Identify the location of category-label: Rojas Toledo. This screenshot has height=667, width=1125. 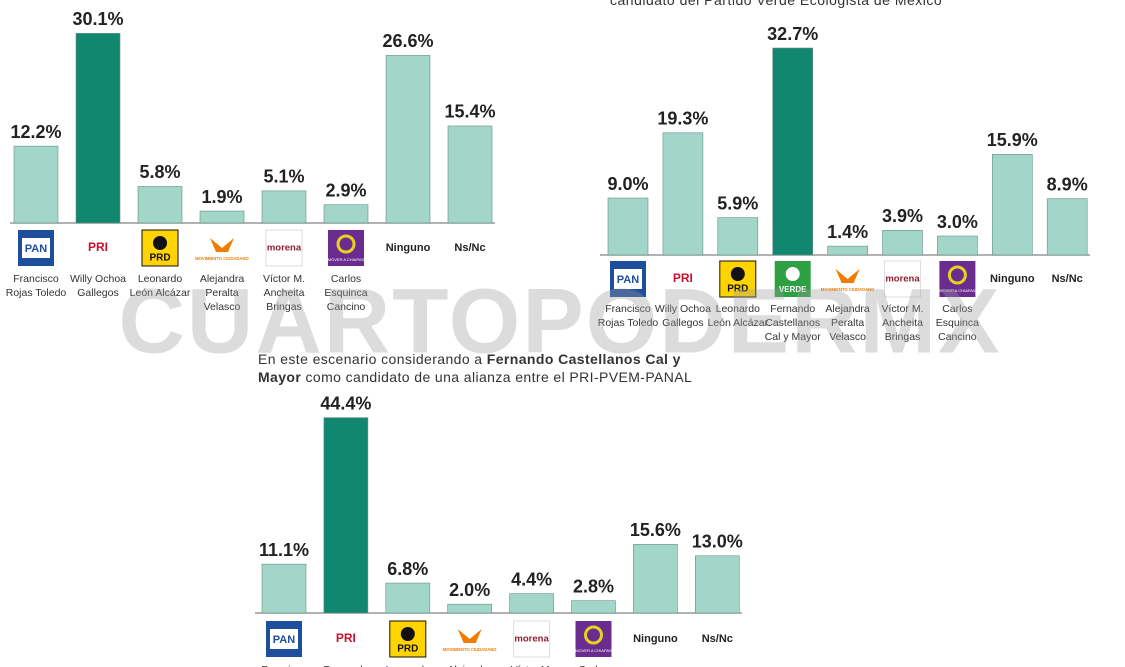
(36, 293).